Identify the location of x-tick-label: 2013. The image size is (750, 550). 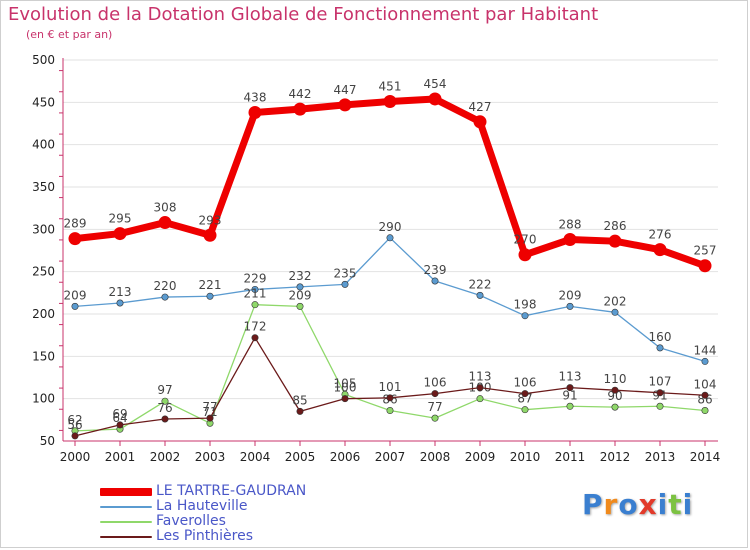
(660, 457).